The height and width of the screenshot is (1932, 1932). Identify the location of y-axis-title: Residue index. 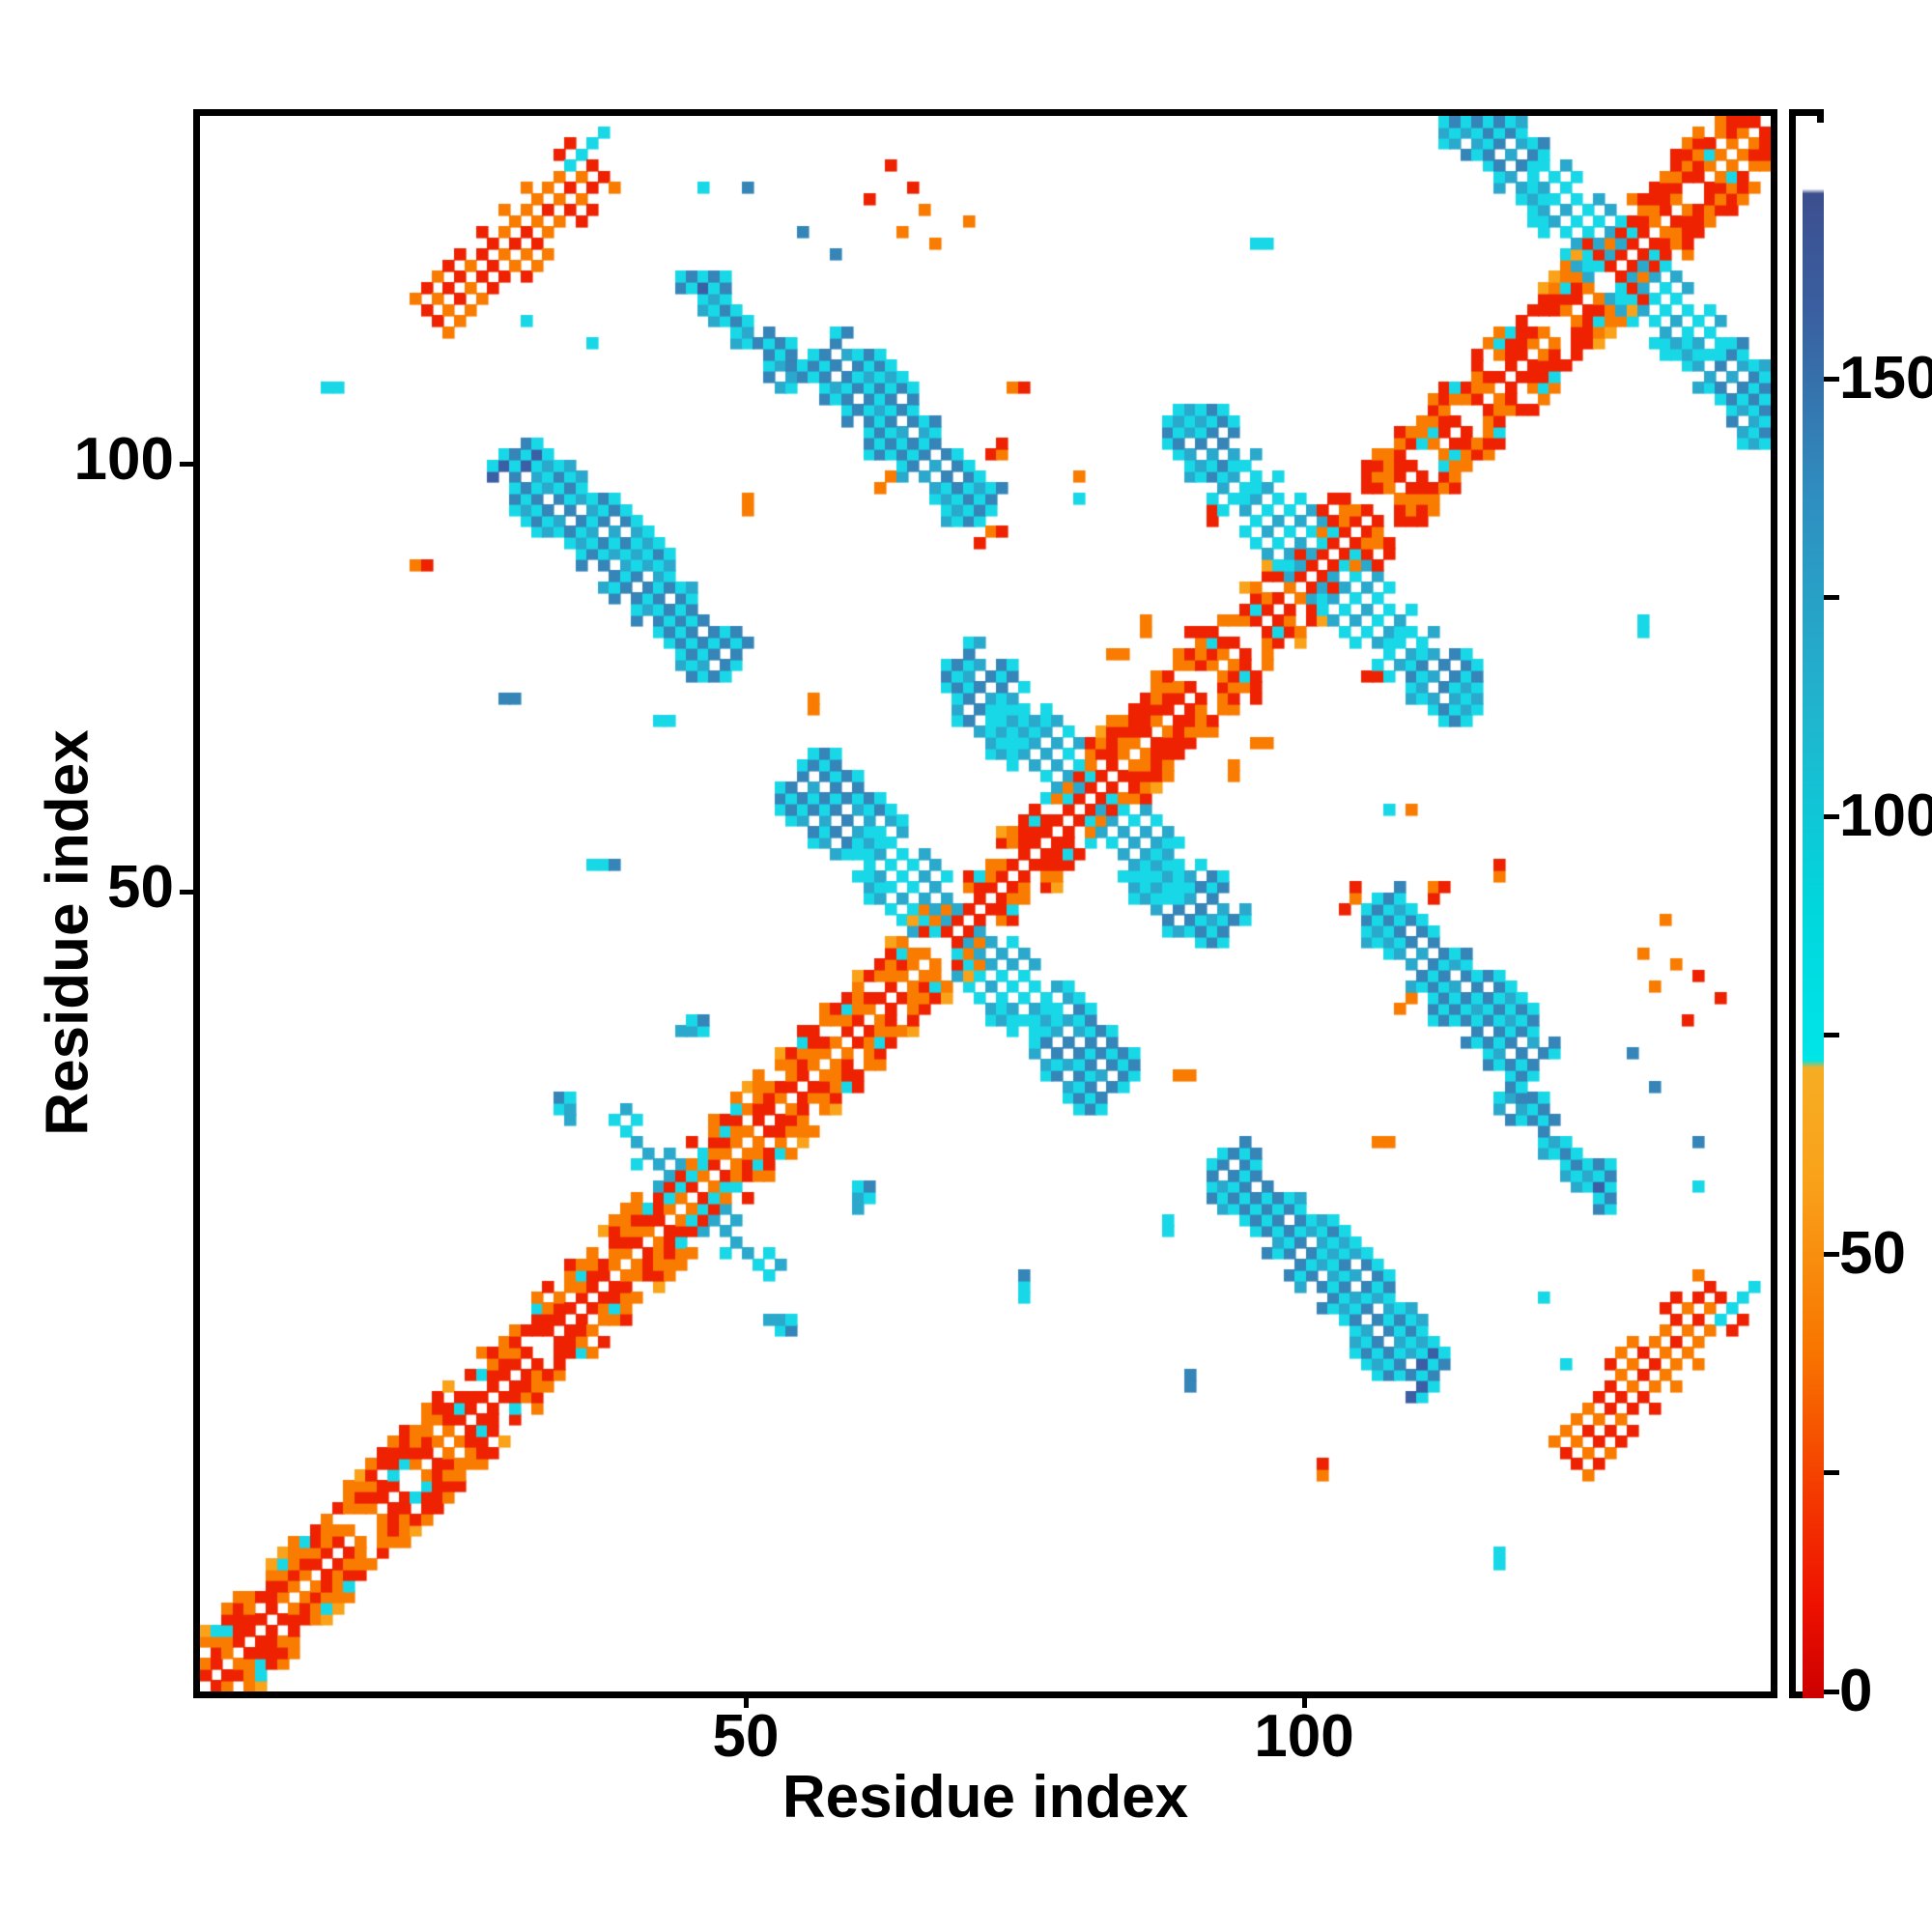
(67, 932).